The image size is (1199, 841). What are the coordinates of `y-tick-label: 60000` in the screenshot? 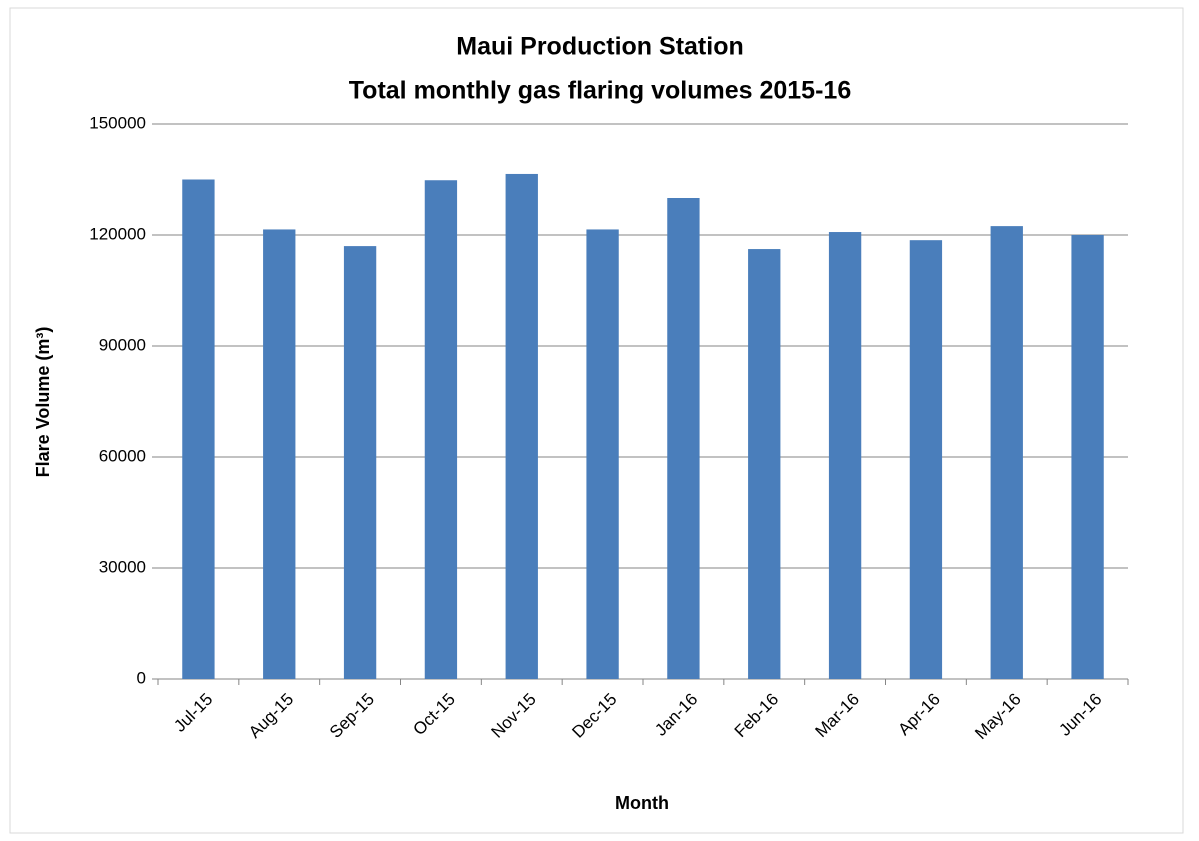 It's located at (122, 455).